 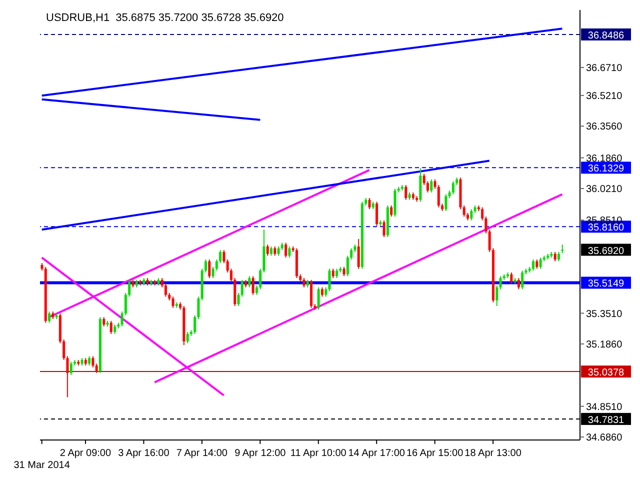 I want to click on chart-subtitle: 35.6875 35.7200 35.6728 35.6920, so click(x=200, y=18).